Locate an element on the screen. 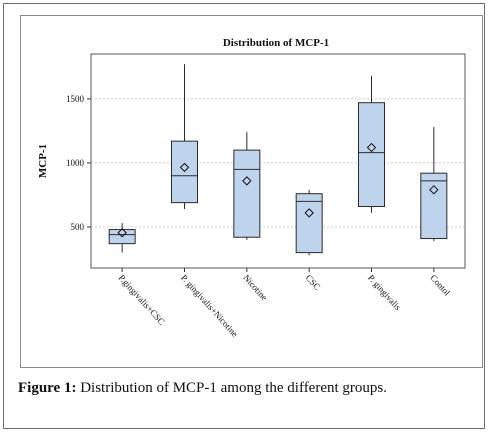  x-category-label-4: P. gingivalis is located at coordinates (384, 293).